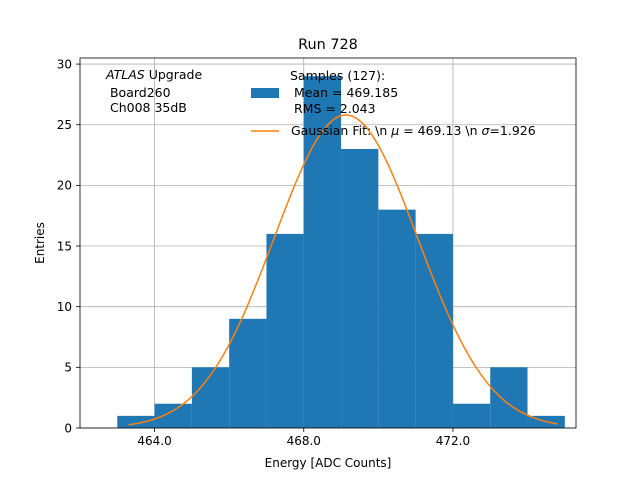 The image size is (640, 480). I want to click on legend-fit-label: Gaussian Fit: \n μ = 469.13 \n σ=1.926, so click(413, 130).